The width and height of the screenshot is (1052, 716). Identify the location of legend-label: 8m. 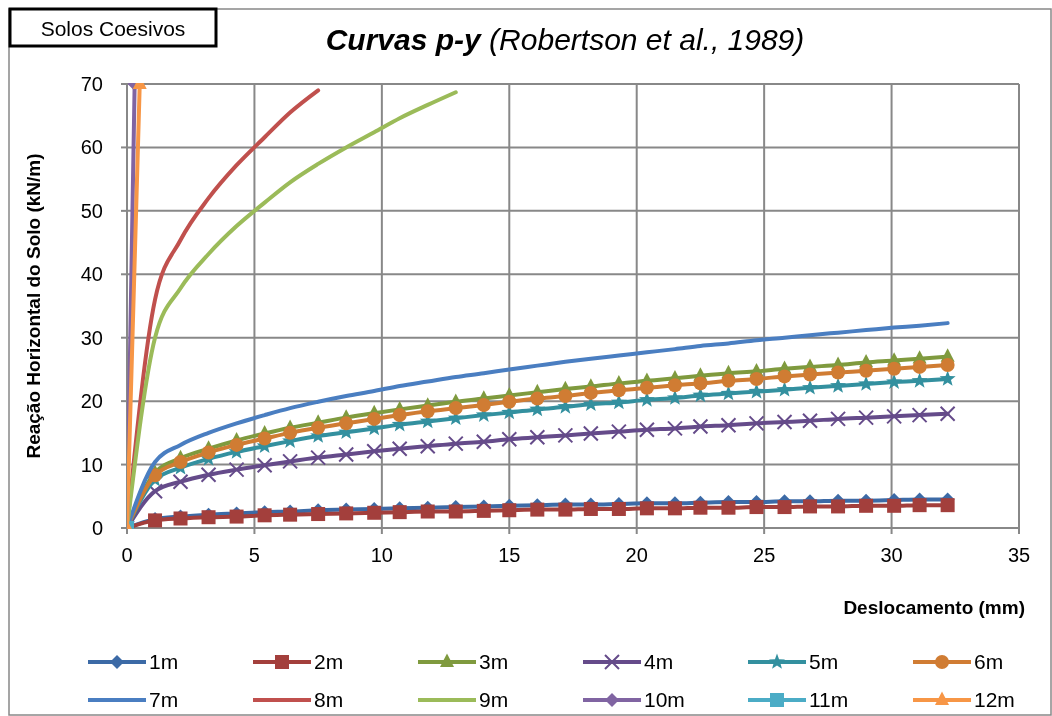
(329, 699).